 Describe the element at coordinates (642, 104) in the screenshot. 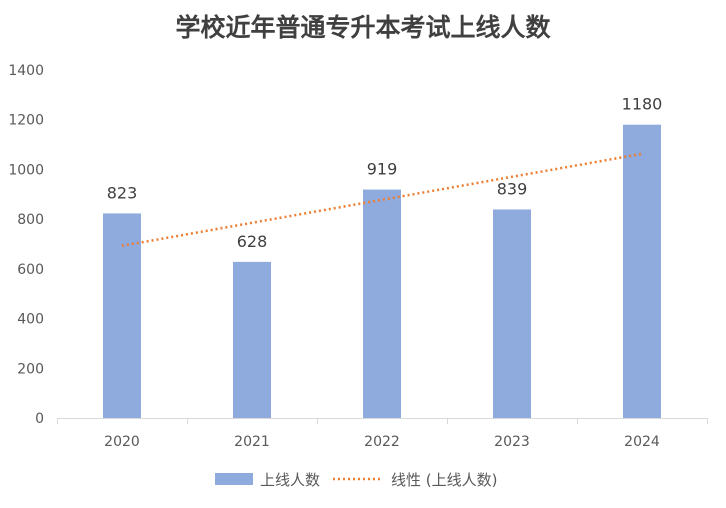

I see `data-label: 1180` at that location.